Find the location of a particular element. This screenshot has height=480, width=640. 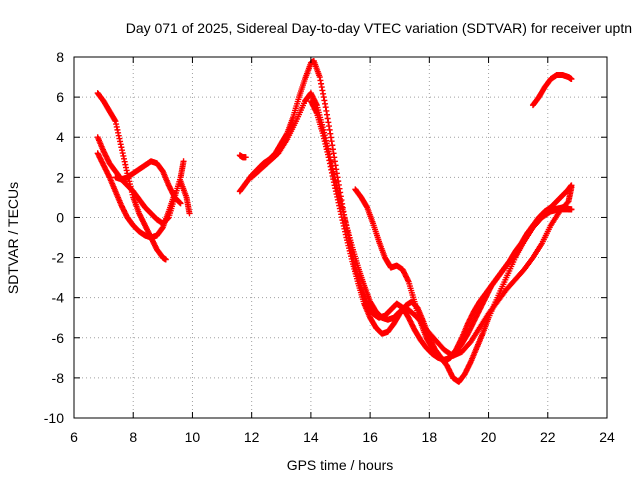

x-tick-label: 10 is located at coordinates (193, 437).